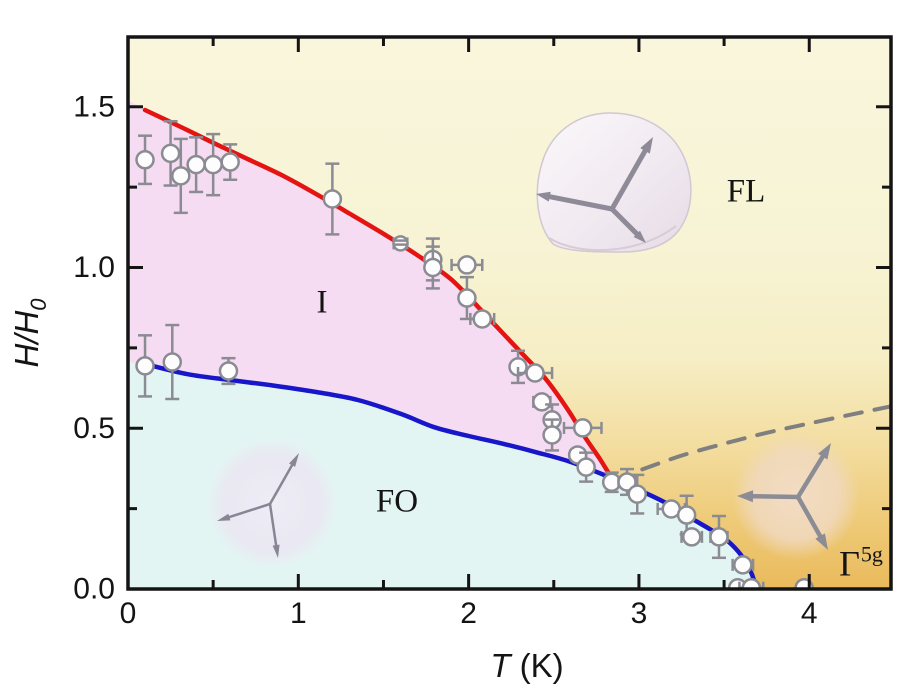 This screenshot has width=916, height=700. I want to click on fl-inset-illustration, so click(614, 182).